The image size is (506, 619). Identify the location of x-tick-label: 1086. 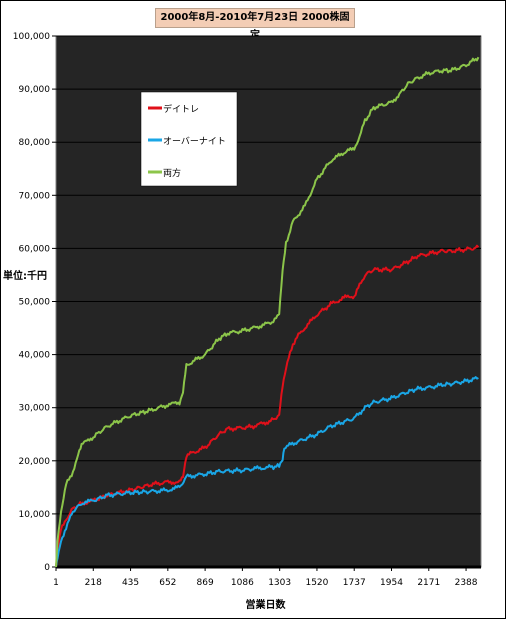
(242, 583).